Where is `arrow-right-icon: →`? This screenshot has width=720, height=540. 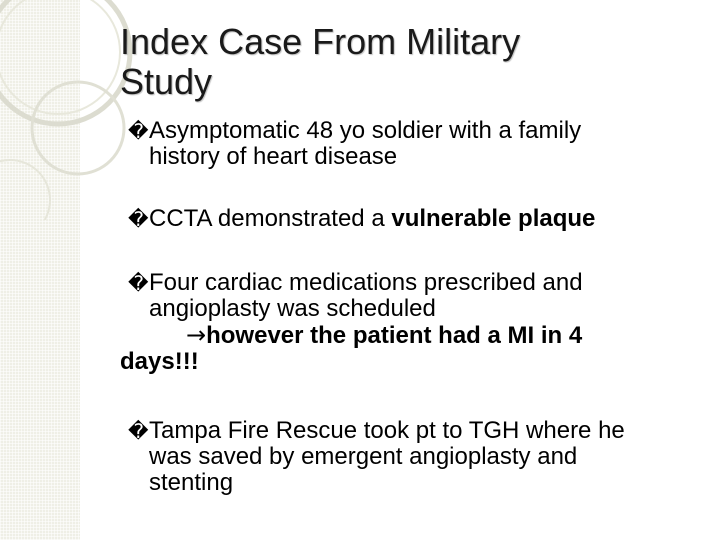
arrow-right-icon: → is located at coordinates (196, 335).